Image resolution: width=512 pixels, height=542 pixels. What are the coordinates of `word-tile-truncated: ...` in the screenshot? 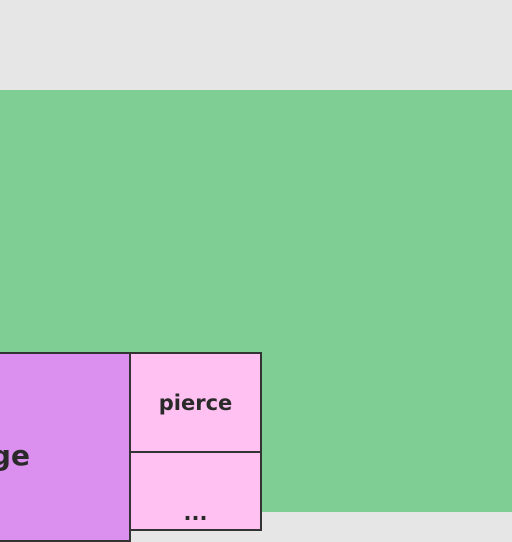 It's located at (195, 491).